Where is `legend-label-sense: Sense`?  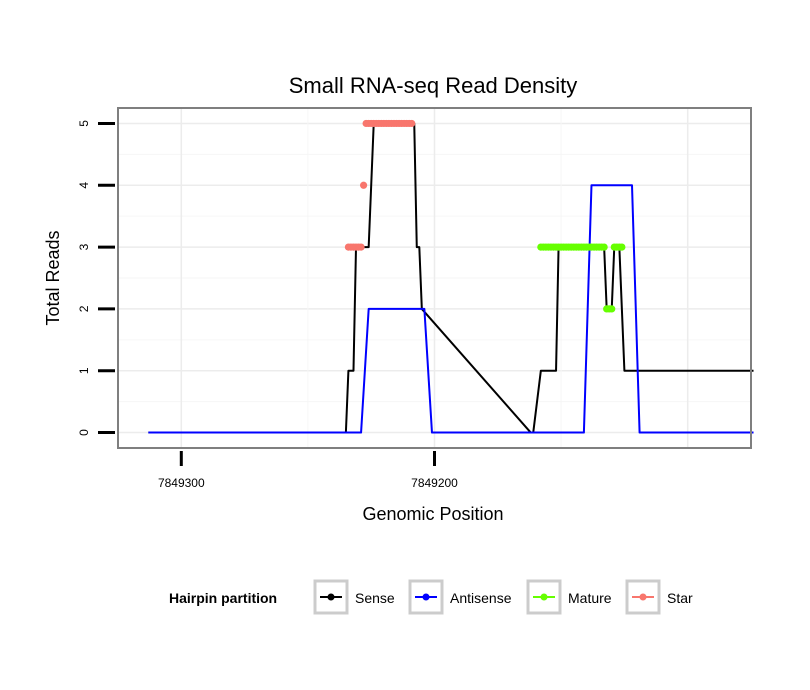 legend-label-sense: Sense is located at coordinates (375, 598).